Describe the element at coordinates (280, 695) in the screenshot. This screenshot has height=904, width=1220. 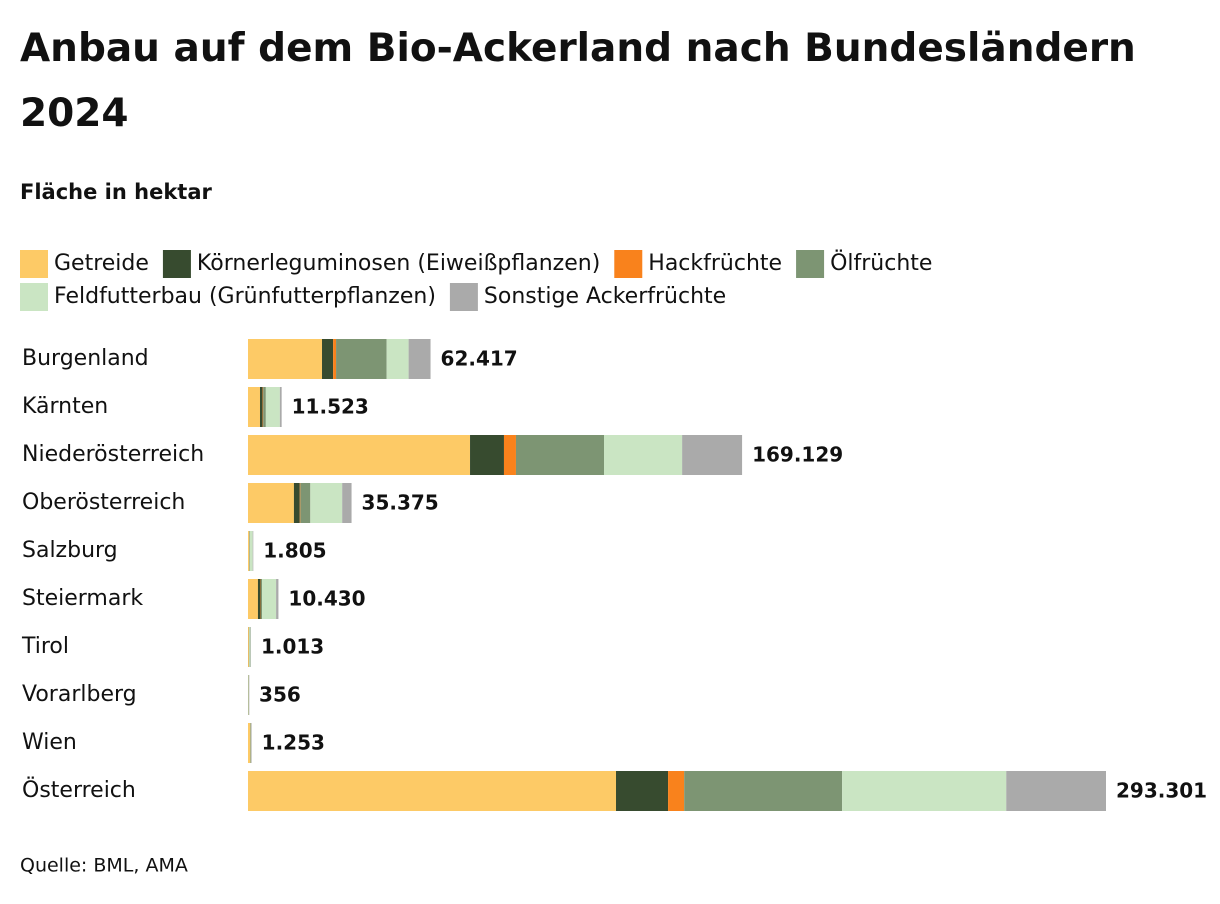
I see `total-label: 356` at that location.